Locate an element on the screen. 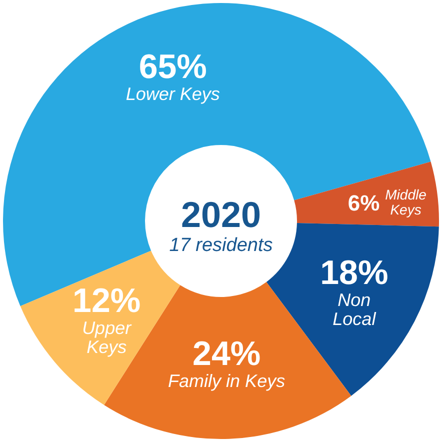 This screenshot has width=441, height=443. text: 17 residents is located at coordinates (221, 245).